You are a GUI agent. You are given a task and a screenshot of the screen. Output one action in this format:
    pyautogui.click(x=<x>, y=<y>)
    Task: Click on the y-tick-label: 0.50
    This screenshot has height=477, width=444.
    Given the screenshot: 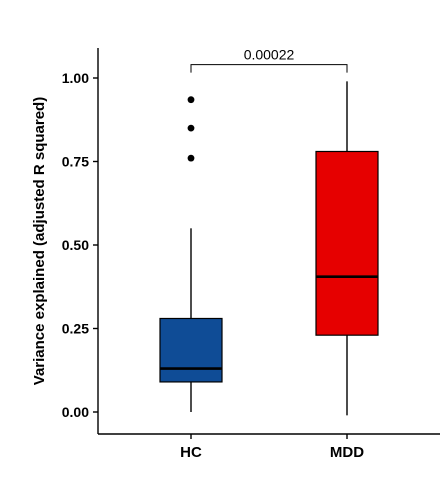 What is the action you would take?
    pyautogui.click(x=75, y=245)
    